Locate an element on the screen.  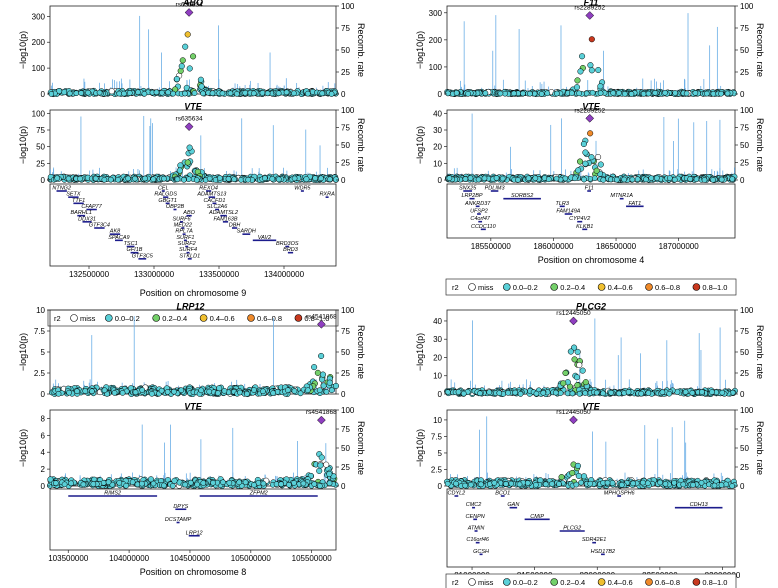
y-tick-label: 40 is located at coordinates (437, 113).